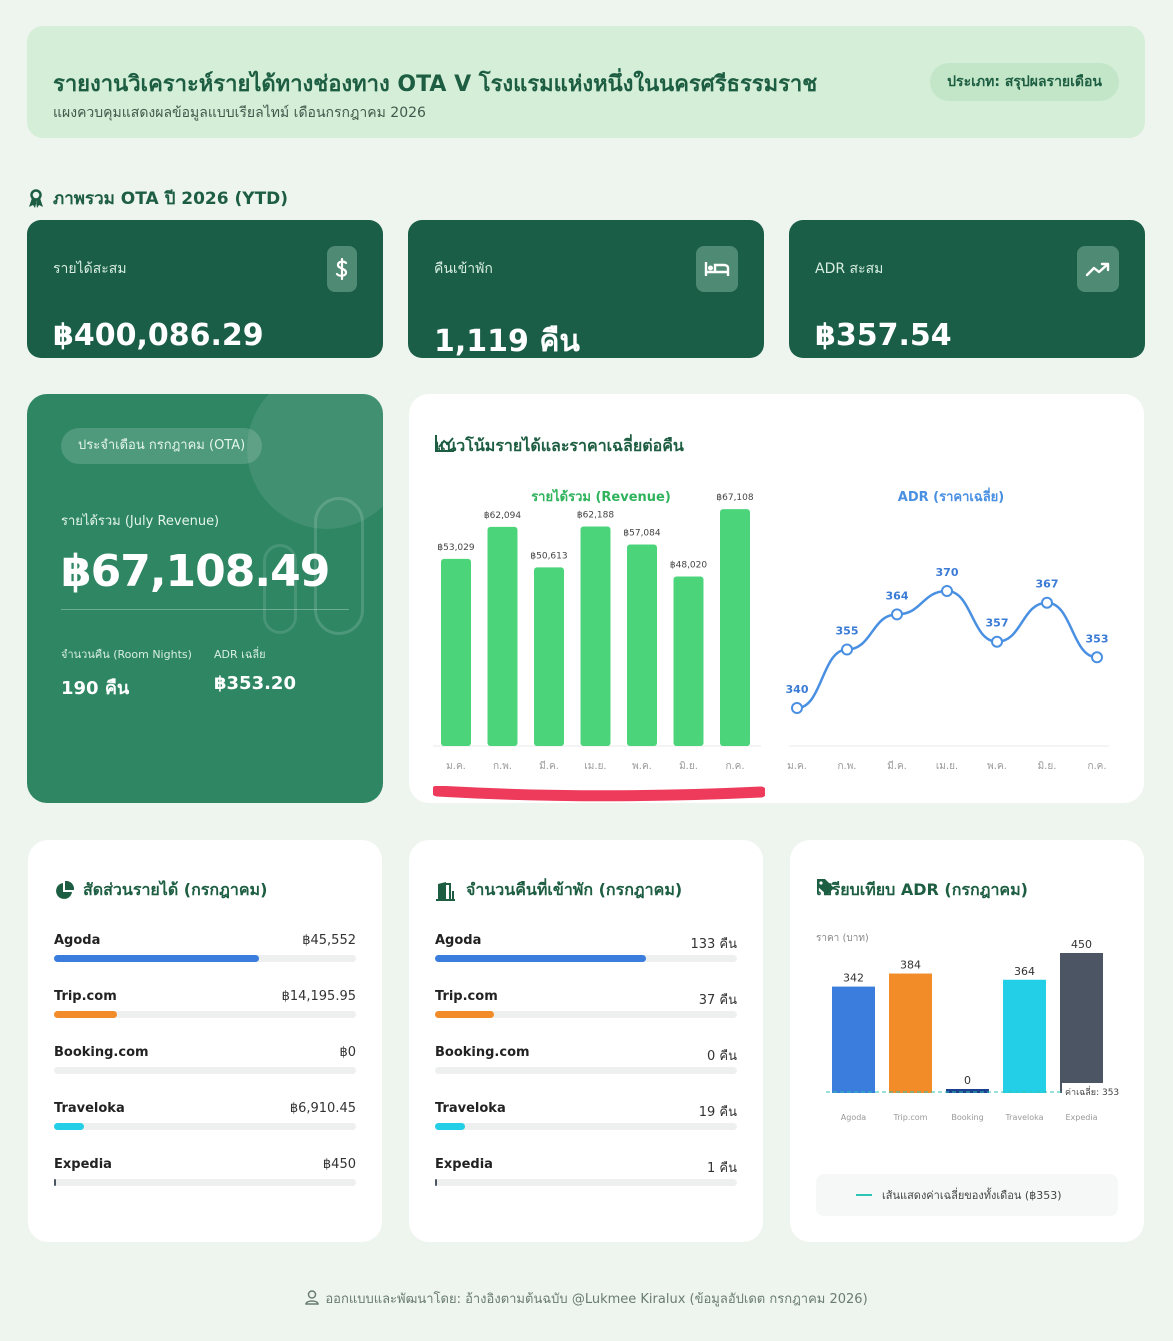 Image resolution: width=1173 pixels, height=1341 pixels. Describe the element at coordinates (455, 548) in the screenshot. I see `revenue-bar-label: ฿53,029` at that location.